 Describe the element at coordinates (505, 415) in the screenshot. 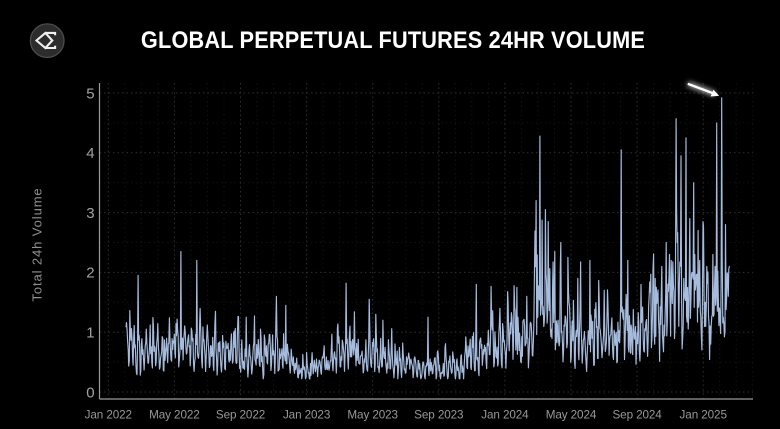

I see `svg-text: Jan 2024` at that location.